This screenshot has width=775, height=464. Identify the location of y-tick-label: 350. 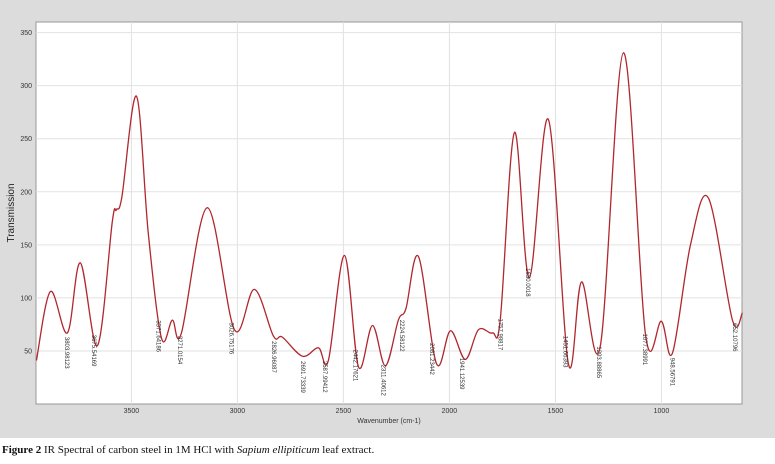
(26, 33).